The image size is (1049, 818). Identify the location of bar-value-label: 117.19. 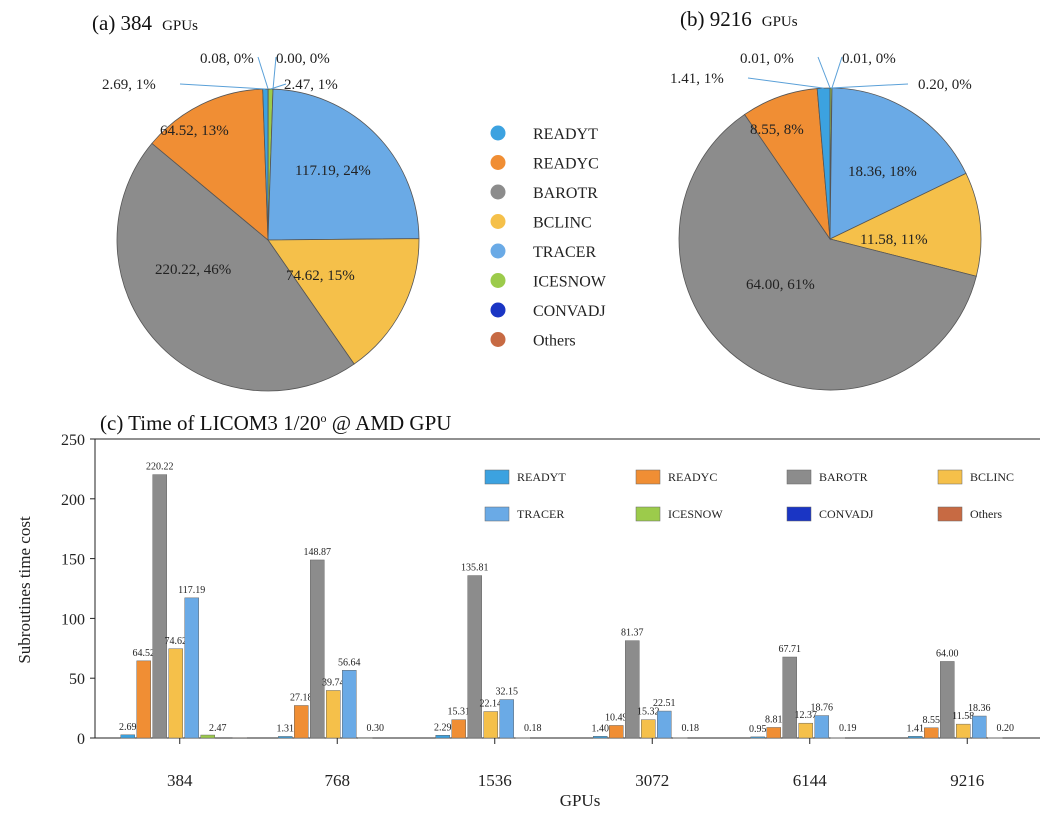
(191, 590).